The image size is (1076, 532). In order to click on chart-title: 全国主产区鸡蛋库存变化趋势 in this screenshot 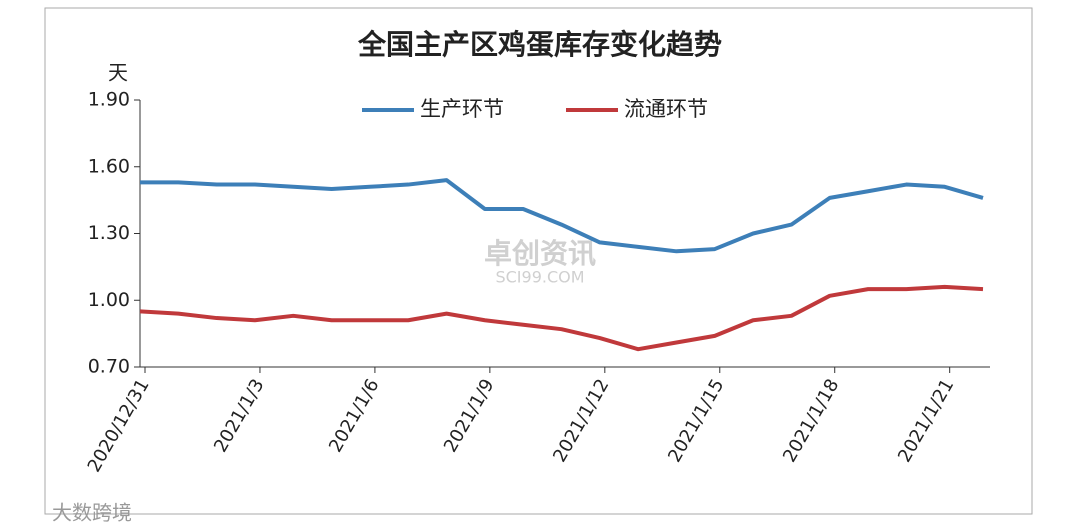, I will do `click(539, 44)`.